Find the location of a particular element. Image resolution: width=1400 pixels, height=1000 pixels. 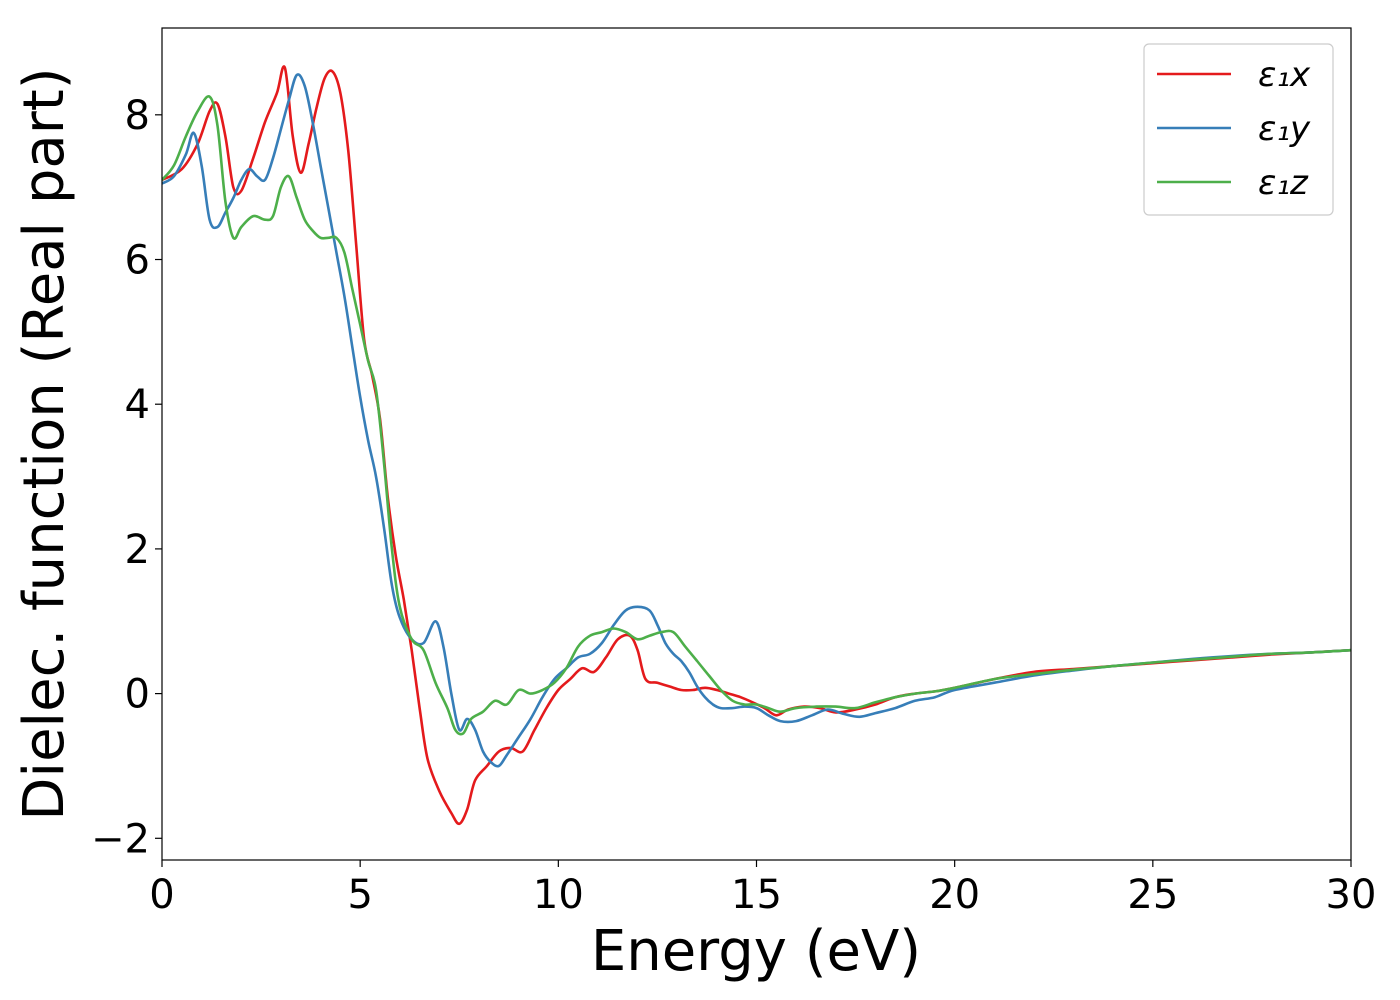

legend-label-1: ε₁x is located at coordinates (1284, 75).